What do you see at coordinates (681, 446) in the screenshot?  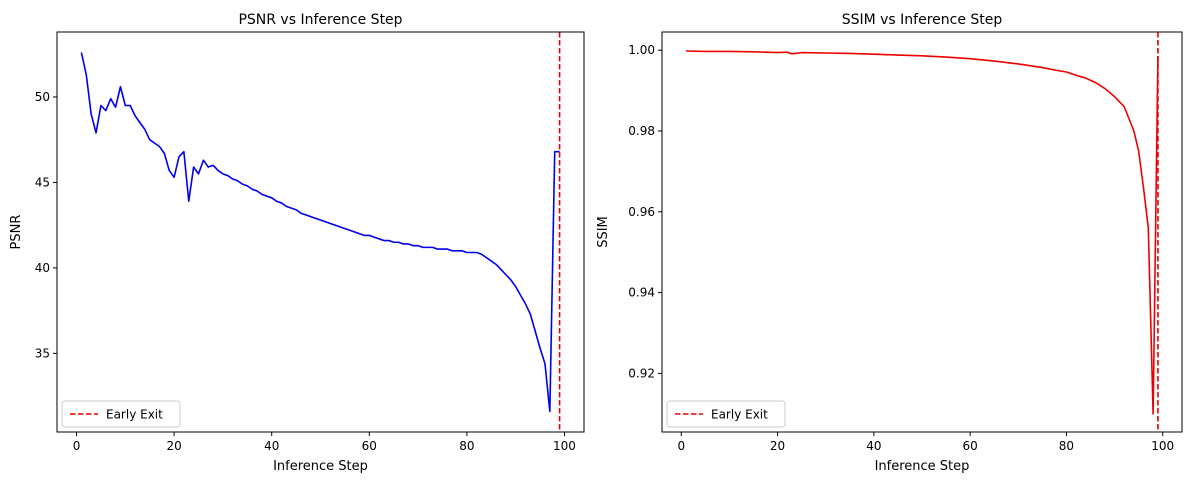 I see `chart-2-x-tick-label: 0` at bounding box center [681, 446].